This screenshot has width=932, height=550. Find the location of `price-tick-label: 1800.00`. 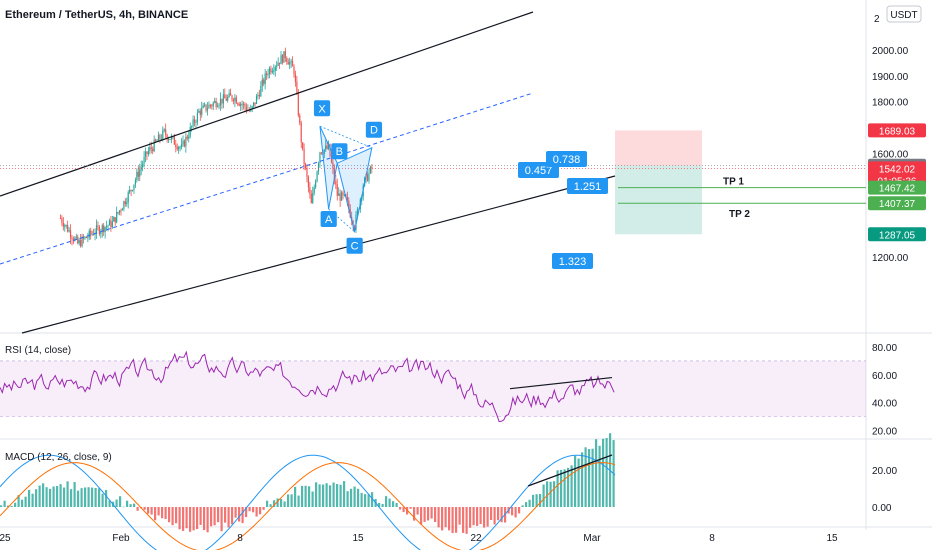

price-tick-label: 1800.00 is located at coordinates (890, 103).